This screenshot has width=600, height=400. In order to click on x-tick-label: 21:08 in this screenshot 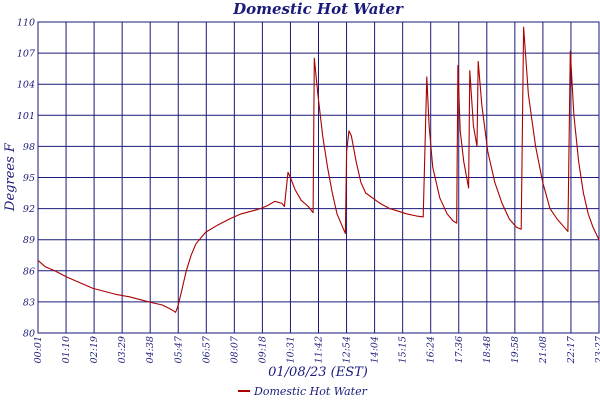, I will do `click(543, 350)`.